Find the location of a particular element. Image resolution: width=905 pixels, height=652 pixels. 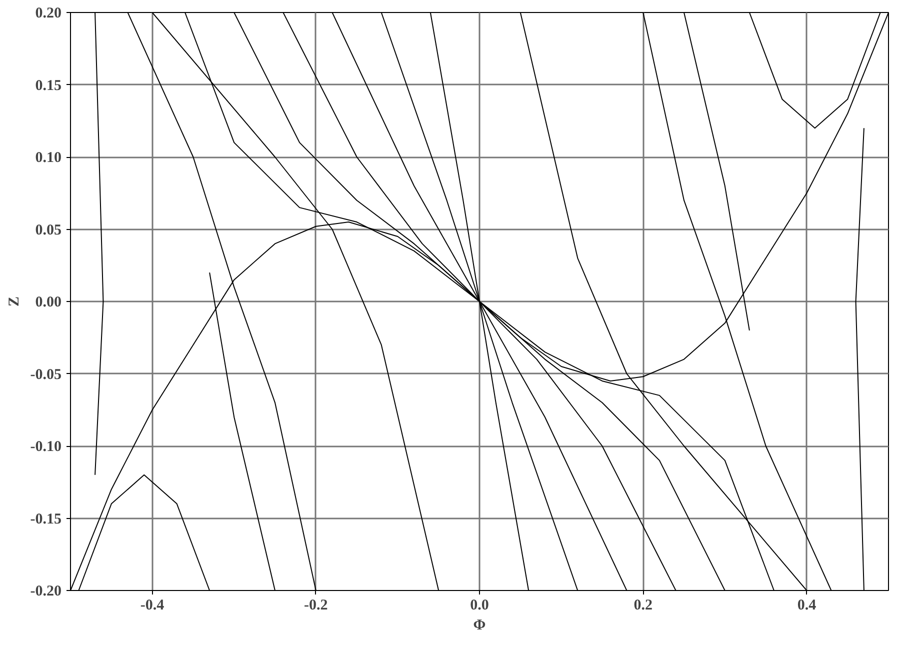

y-tick-label: -0.15 is located at coordinates (46, 519).